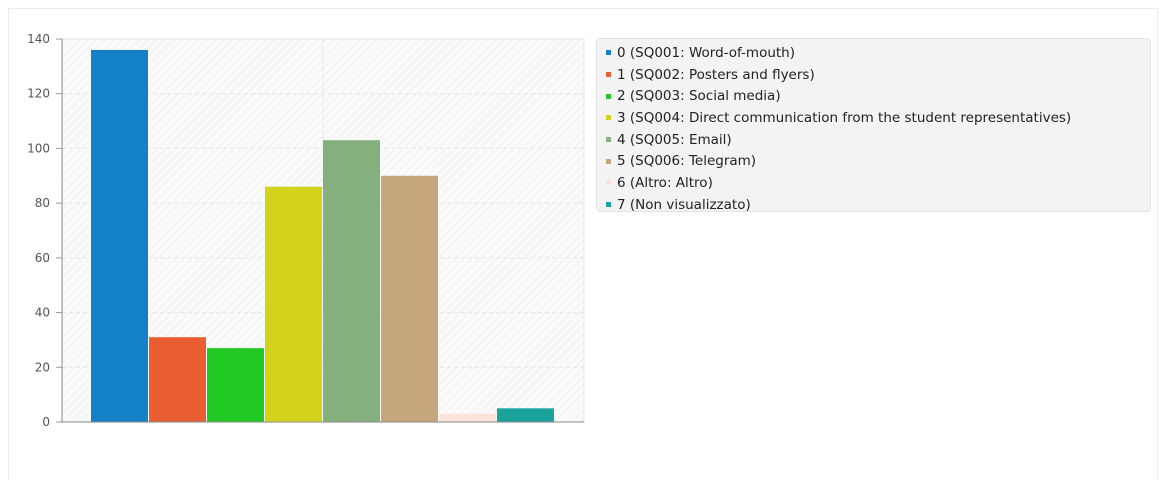 The width and height of the screenshot is (1161, 480). Describe the element at coordinates (42, 203) in the screenshot. I see `y-tick-label: 80` at that location.